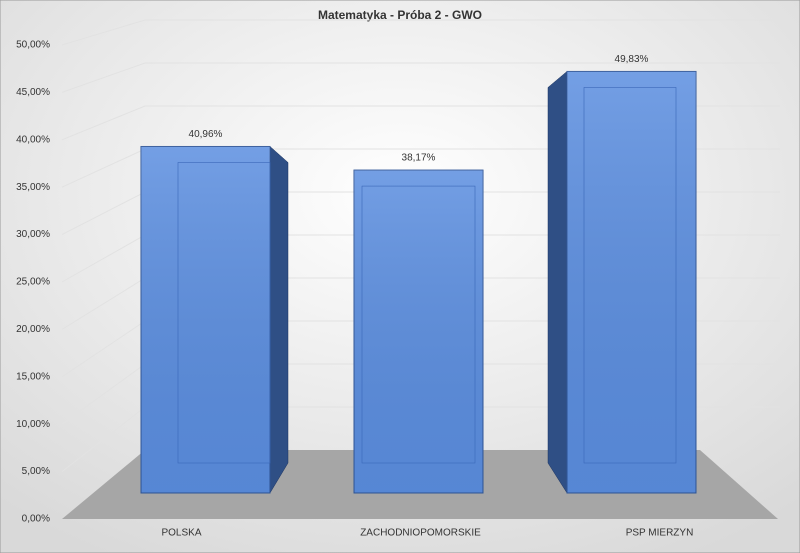  What do you see at coordinates (420, 533) in the screenshot?
I see `x-tick-label: ZACHODNIOPOMORSKIE` at bounding box center [420, 533].